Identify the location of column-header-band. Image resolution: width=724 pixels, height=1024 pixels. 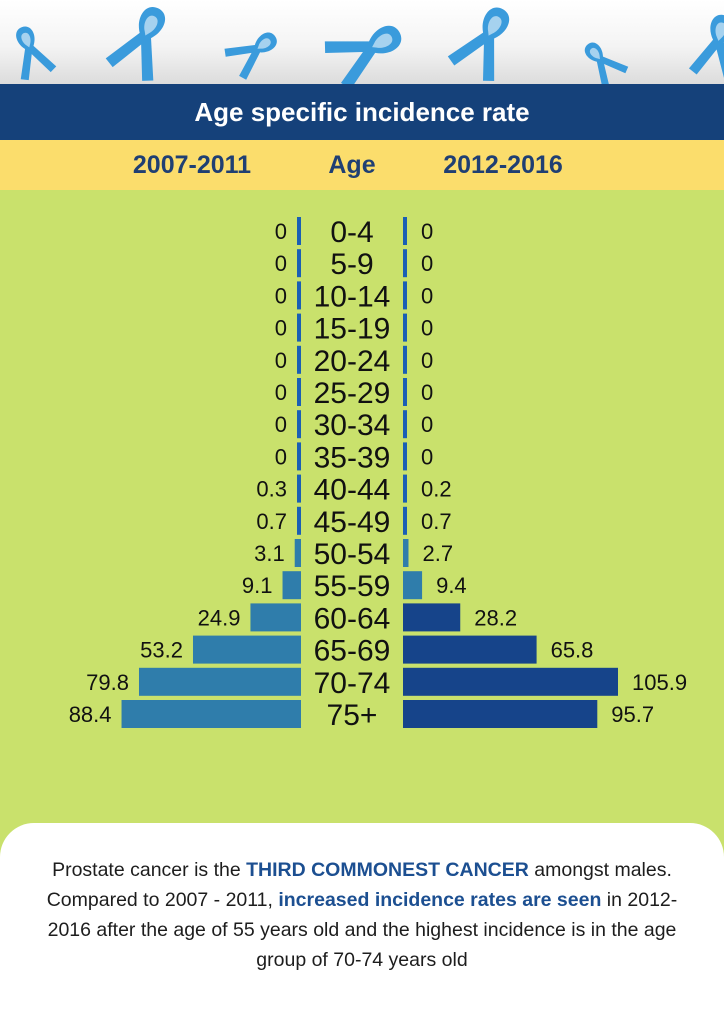
(362, 165).